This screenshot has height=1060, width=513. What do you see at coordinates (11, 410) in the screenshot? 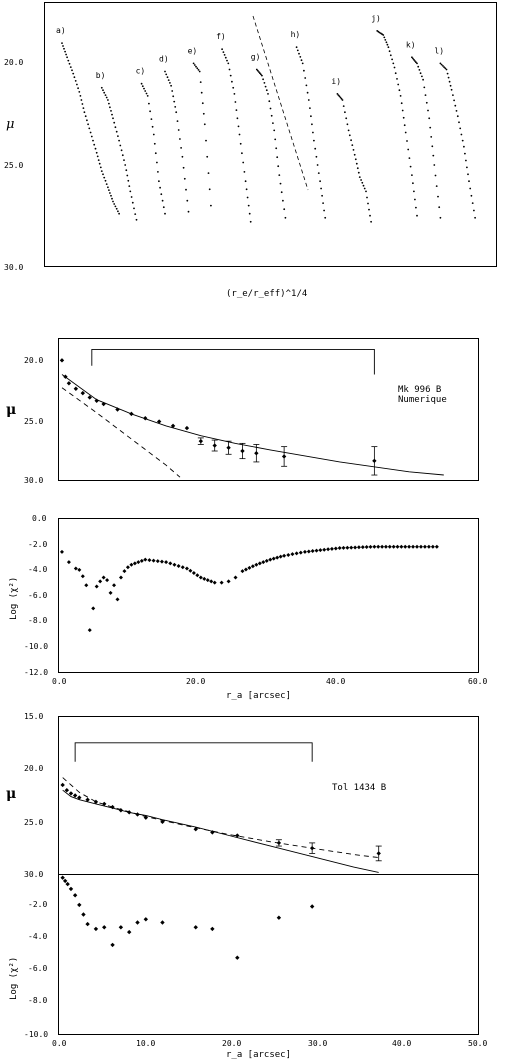
I see `p2-ylabel: μ` at bounding box center [11, 410].